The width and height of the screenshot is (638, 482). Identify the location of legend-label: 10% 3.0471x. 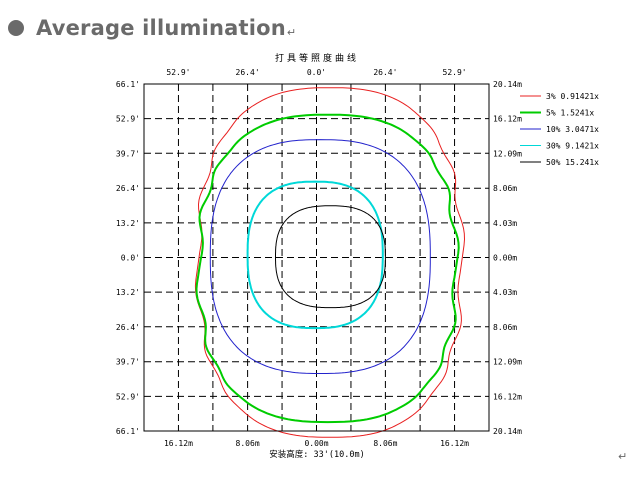
(572, 129).